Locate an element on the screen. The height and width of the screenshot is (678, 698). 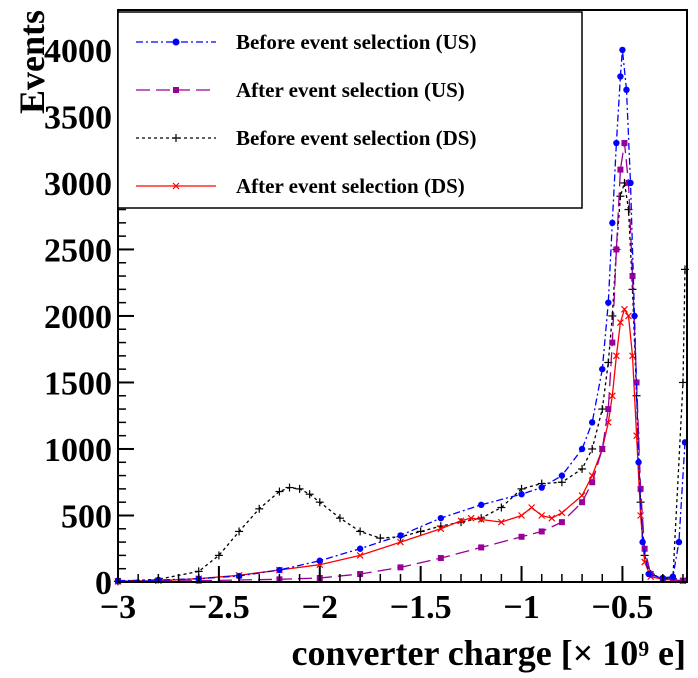
x-tick-label: −1.5 is located at coordinates (421, 607).